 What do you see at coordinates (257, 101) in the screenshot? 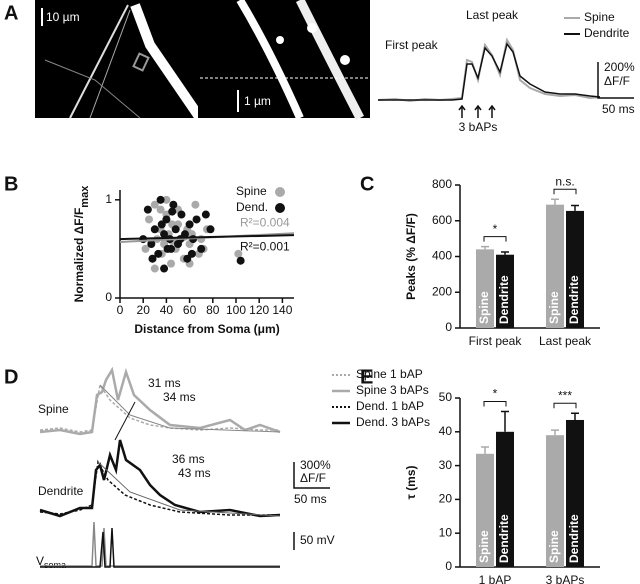
I see `scale-label: 1 µm` at bounding box center [257, 101].